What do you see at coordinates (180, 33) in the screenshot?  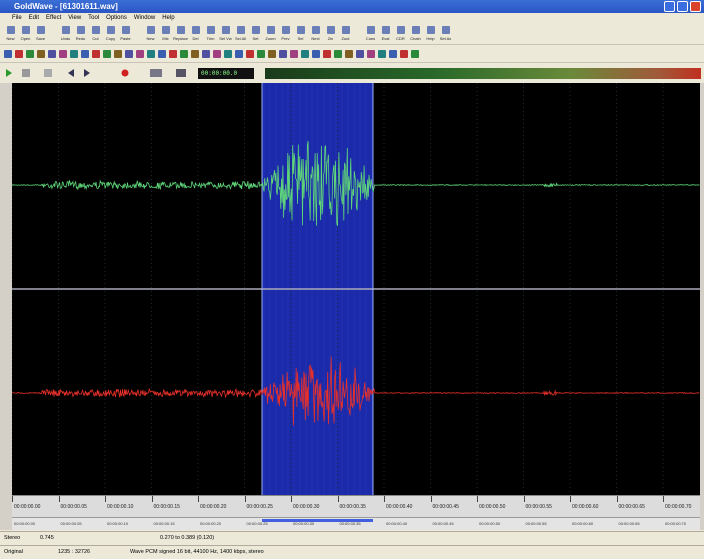 I see `toolbar-button: Replace` at bounding box center [180, 33].